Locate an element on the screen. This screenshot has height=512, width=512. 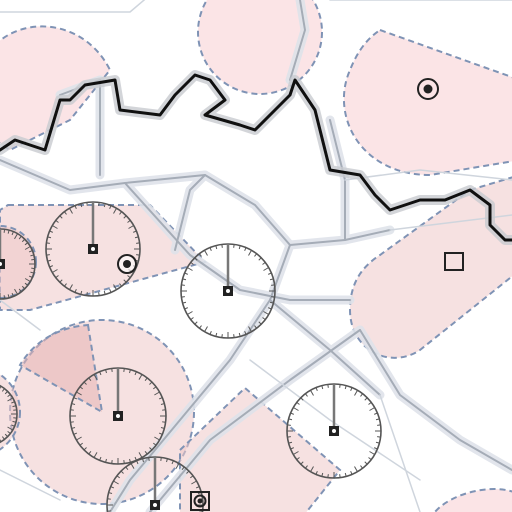
zone-bottom-left-wedge is located at coordinates (61, 368).